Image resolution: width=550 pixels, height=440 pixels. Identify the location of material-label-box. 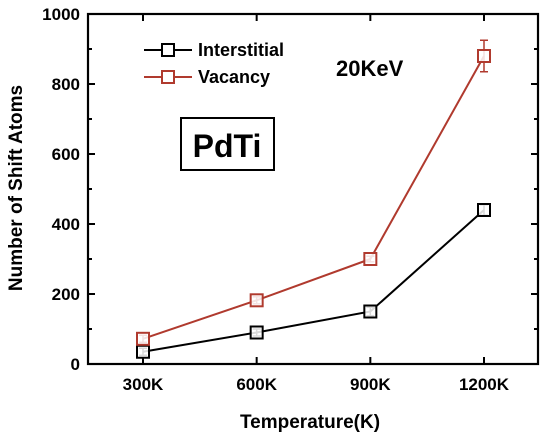
(227, 144).